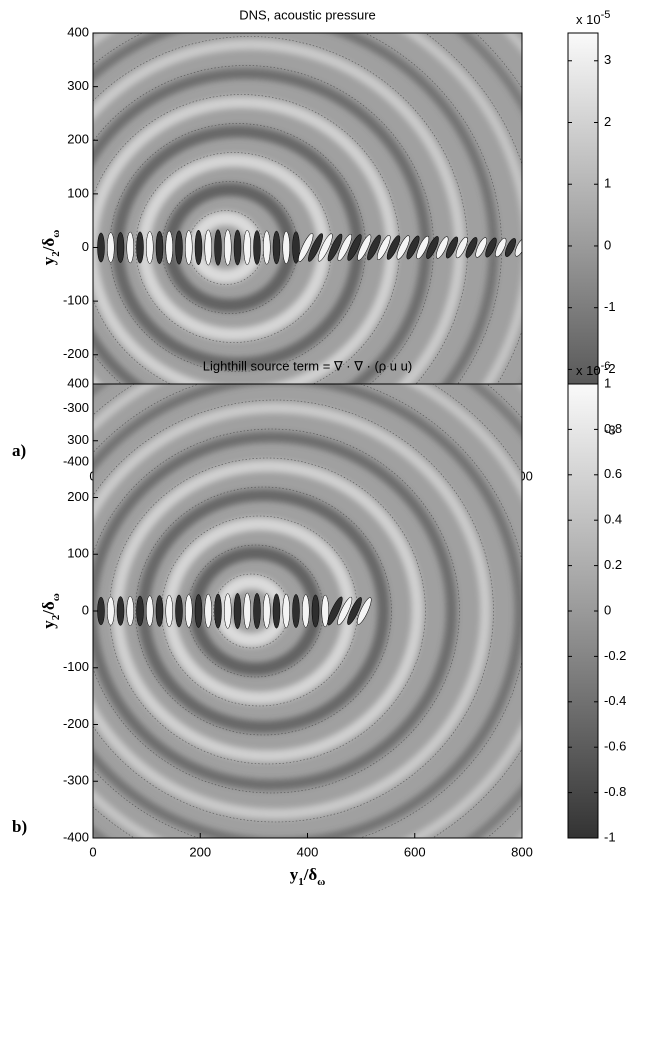 Image resolution: width=664 pixels, height=1062 pixels. I want to click on contour-line, so click(267, 611).